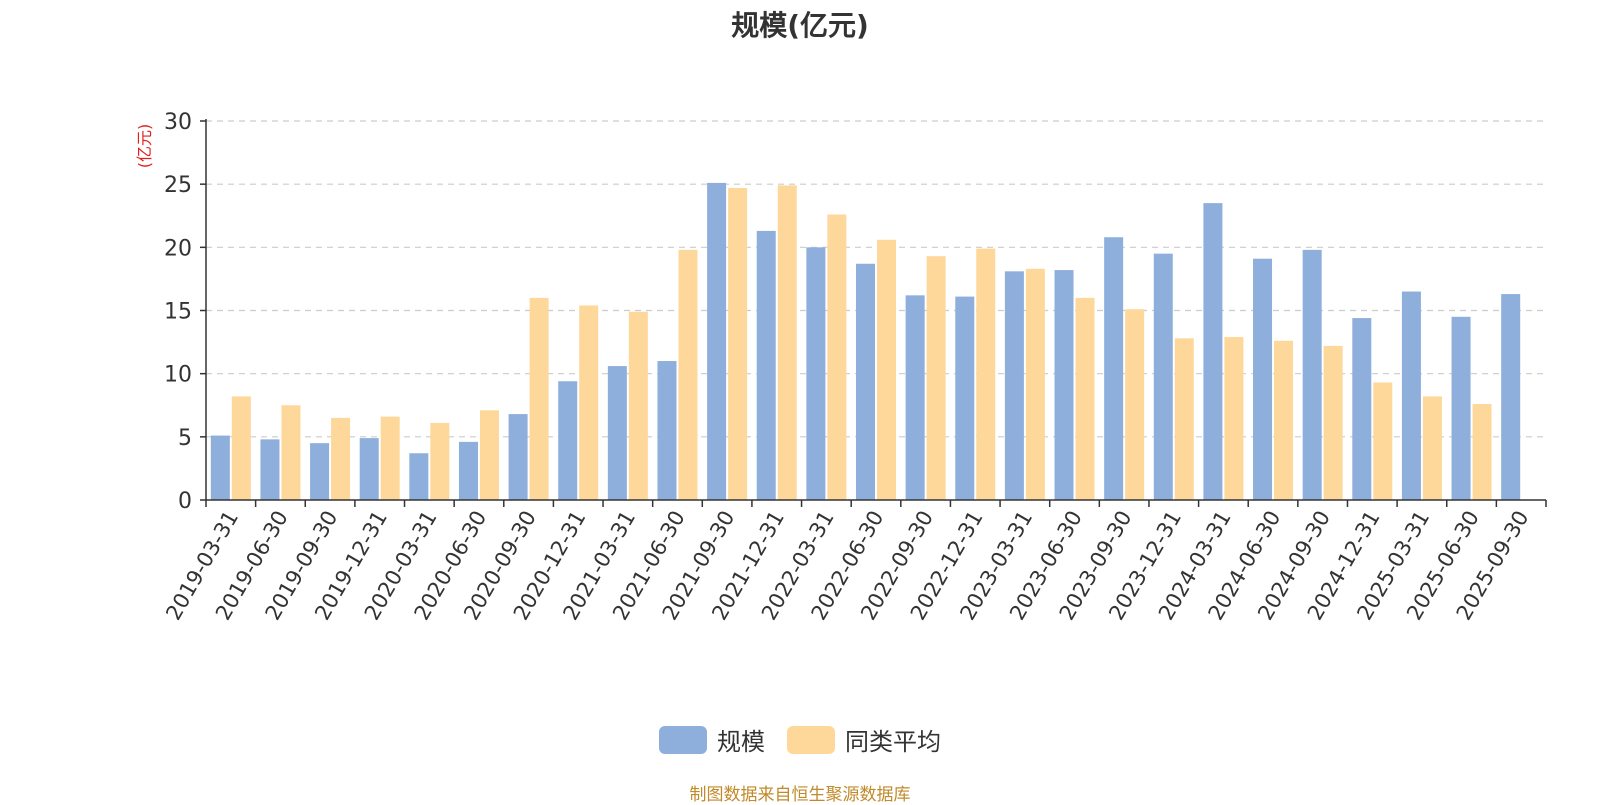 The width and height of the screenshot is (1600, 805). I want to click on y-tick-label: 30, so click(178, 122).